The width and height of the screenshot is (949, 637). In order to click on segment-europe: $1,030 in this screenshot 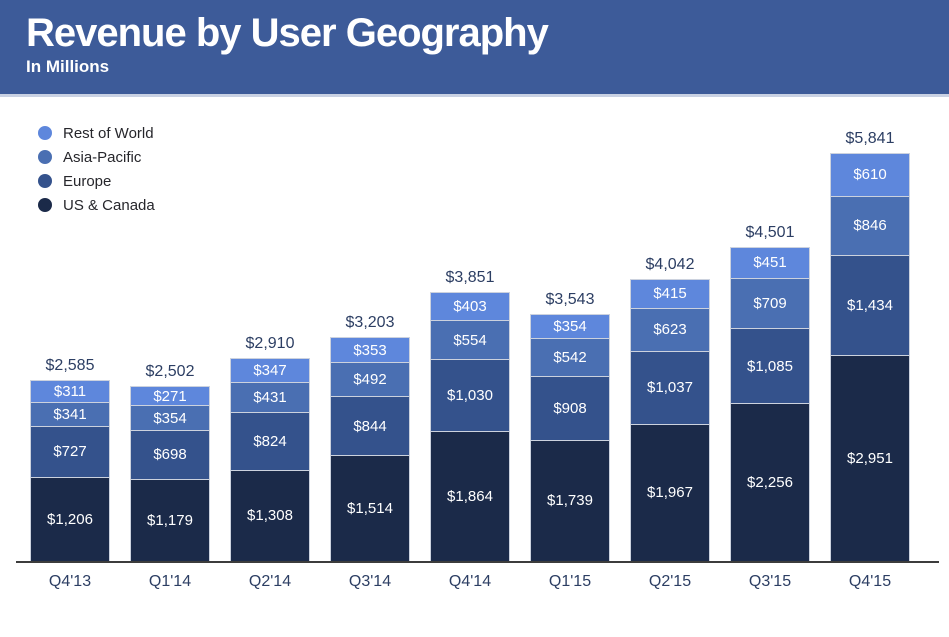, I will do `click(470, 394)`.